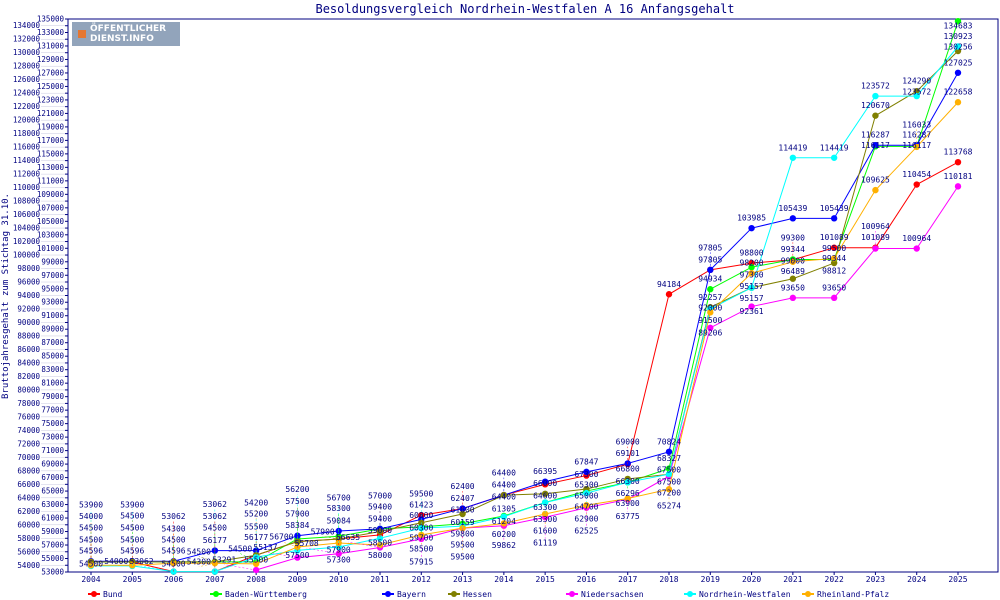 This screenshot has width=1000, height=600. Describe the element at coordinates (52, 288) in the screenshot. I see `y-tick-label: 95000` at that location.